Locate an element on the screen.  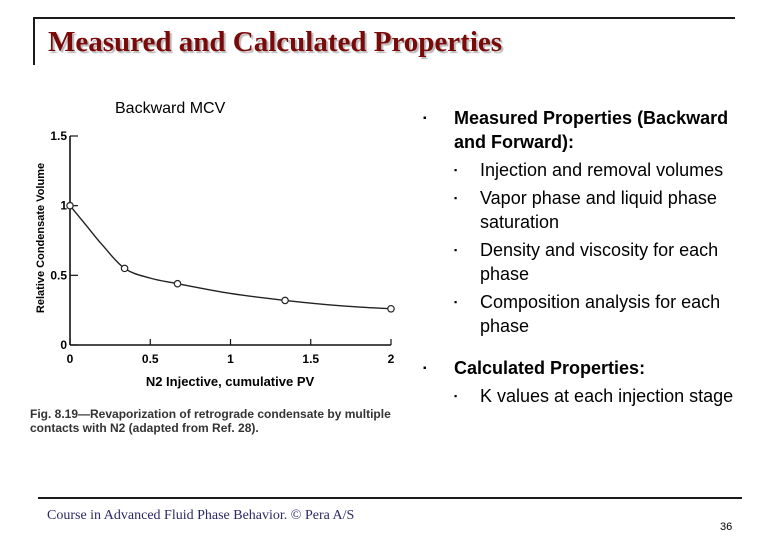
bullet-text: Calculated Properties: is located at coordinates (550, 368).